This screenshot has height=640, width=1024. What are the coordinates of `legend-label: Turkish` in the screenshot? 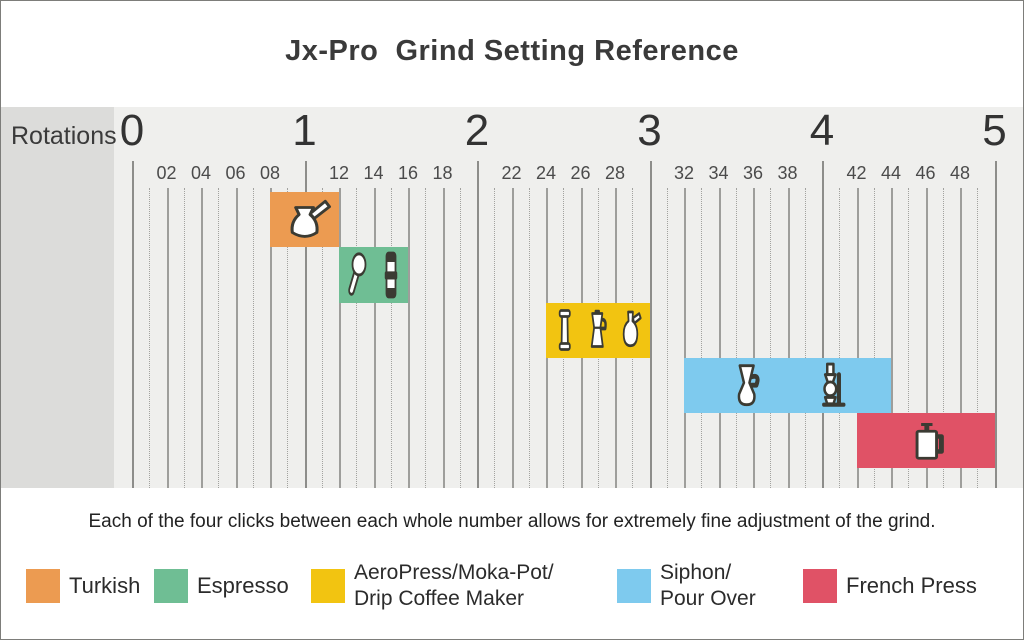 It's located at (104, 586).